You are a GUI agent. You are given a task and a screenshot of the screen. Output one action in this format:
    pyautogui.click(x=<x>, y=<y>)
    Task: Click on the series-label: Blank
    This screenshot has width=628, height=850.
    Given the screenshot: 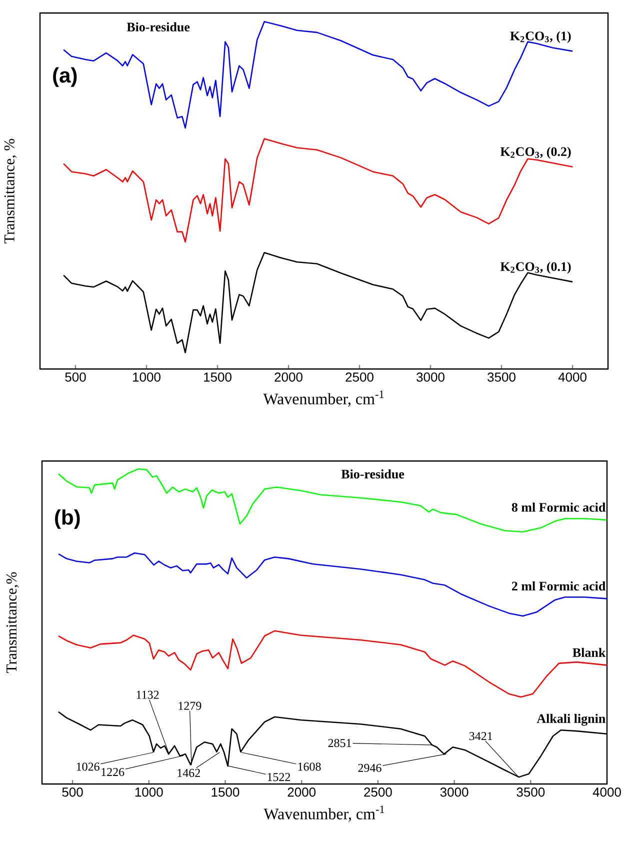 What is the action you would take?
    pyautogui.click(x=589, y=652)
    